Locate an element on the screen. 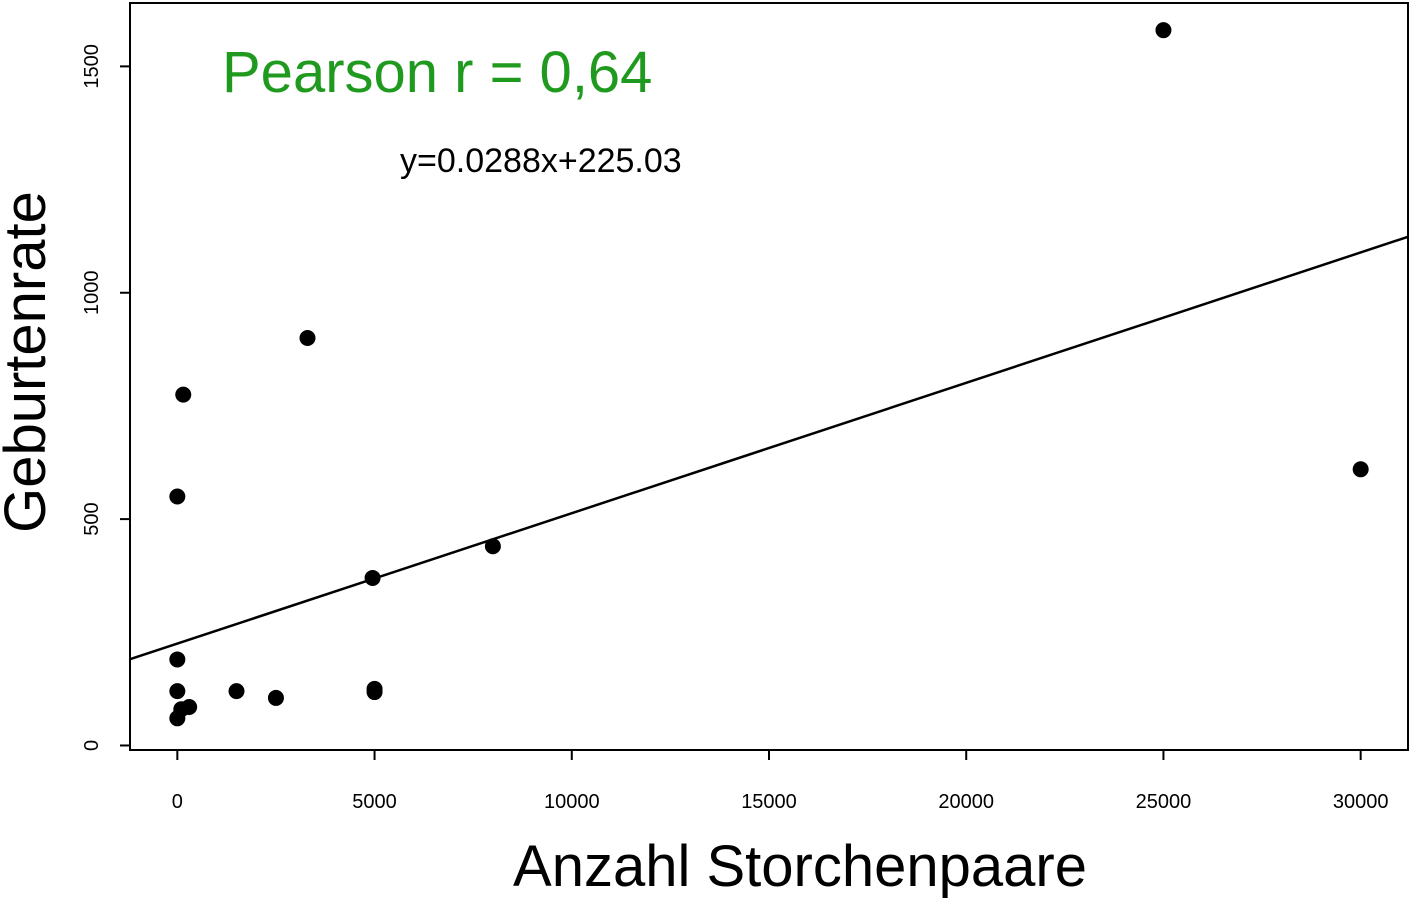 This screenshot has height=899, width=1412. y-tick-label: 500 is located at coordinates (92, 518).